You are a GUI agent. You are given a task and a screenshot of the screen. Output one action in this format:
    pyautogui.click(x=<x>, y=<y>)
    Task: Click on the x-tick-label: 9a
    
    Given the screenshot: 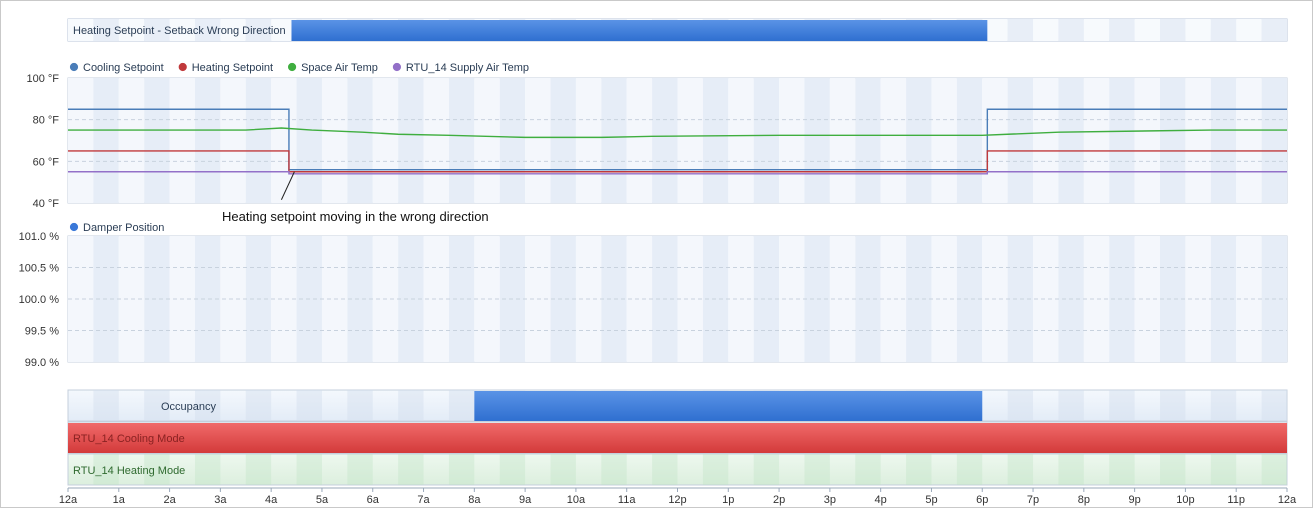 What is the action you would take?
    pyautogui.click(x=525, y=500)
    